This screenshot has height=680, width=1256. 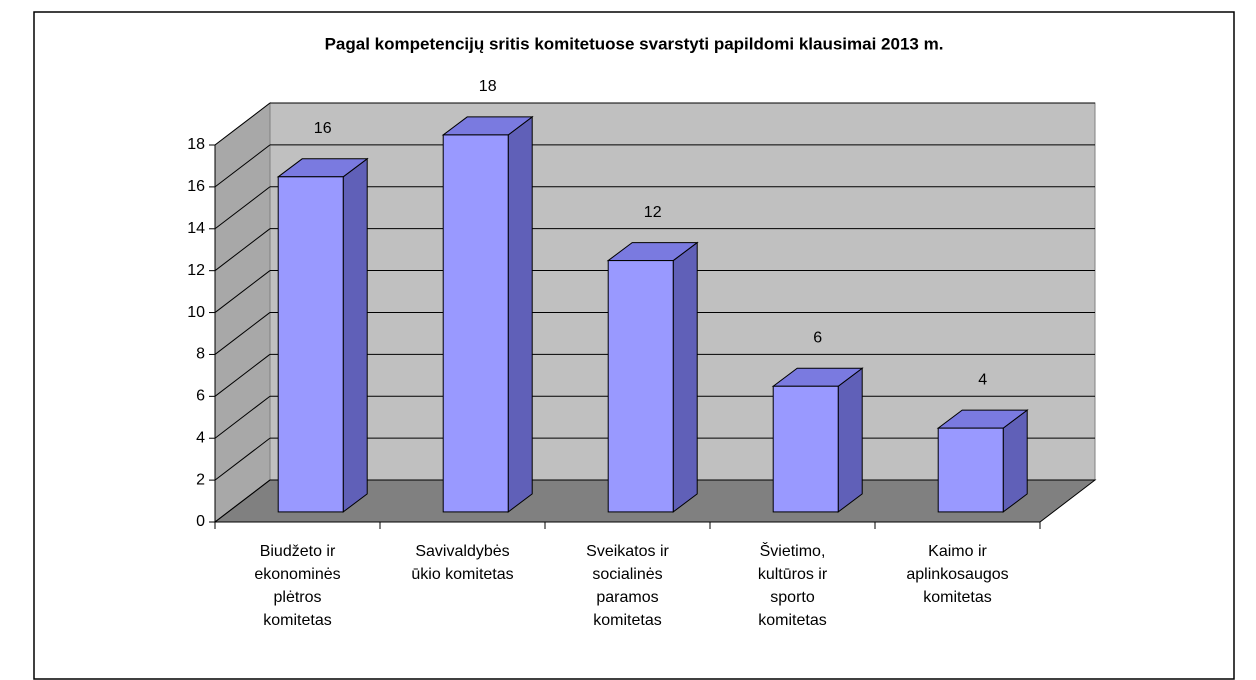 What do you see at coordinates (792, 586) in the screenshot?
I see `x-tick-label: Švietimo, kultūros ir sporto komitetas` at bounding box center [792, 586].